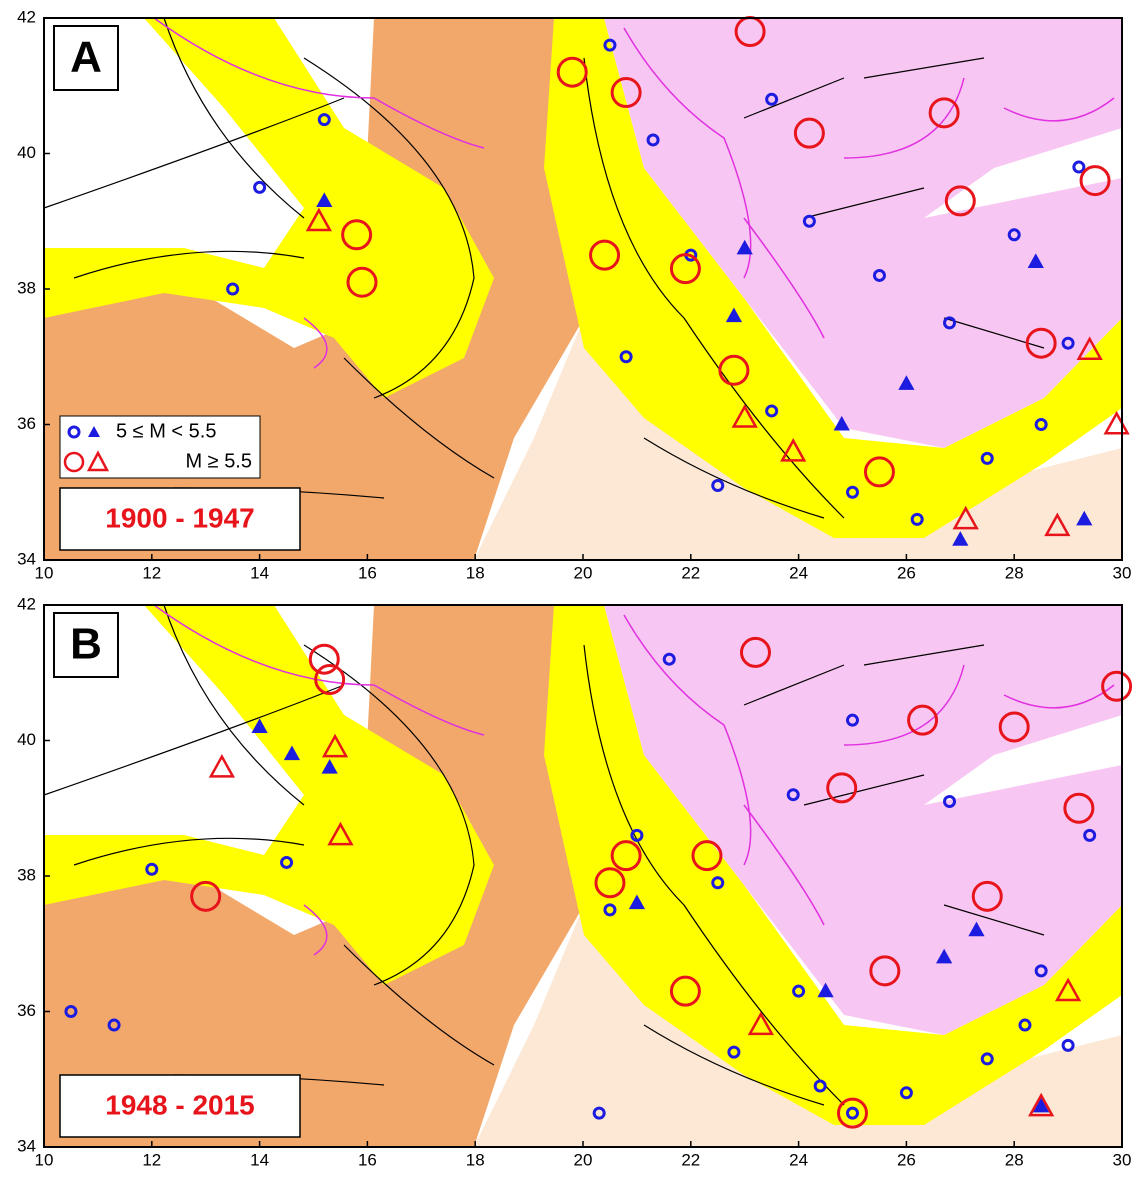 The height and width of the screenshot is (1194, 1137). Describe the element at coordinates (367, 572) in the screenshot. I see `x-tick-label: 16` at that location.